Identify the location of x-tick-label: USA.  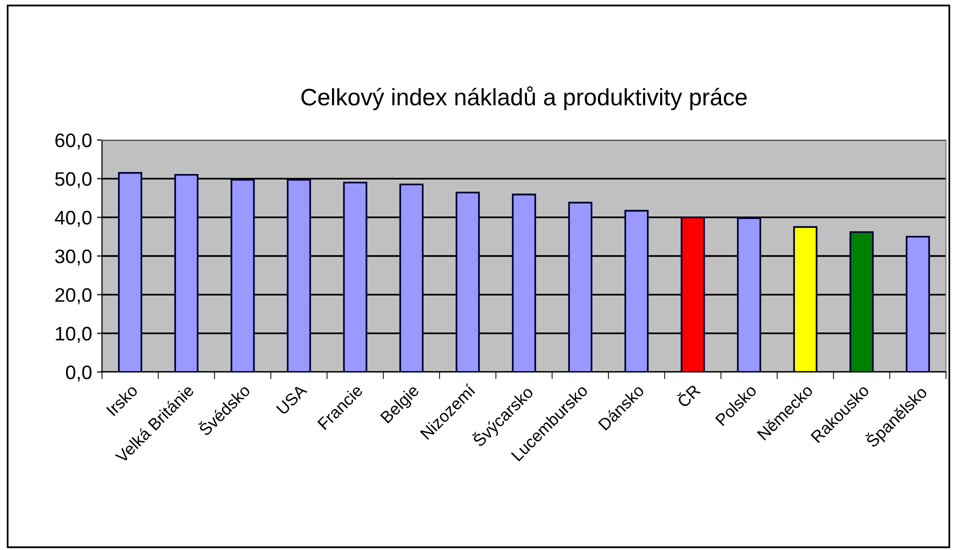
(292, 399).